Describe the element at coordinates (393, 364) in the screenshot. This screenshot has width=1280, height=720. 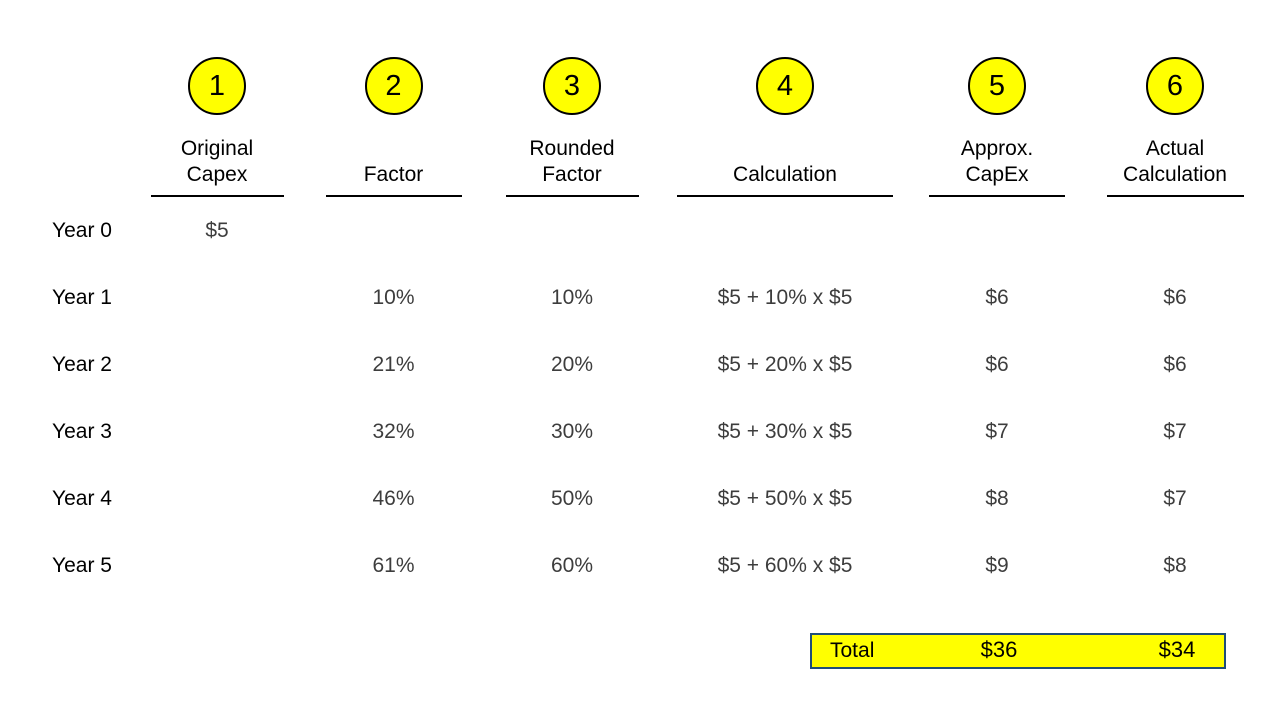
I see `cell-year2-factor: 21%` at that location.